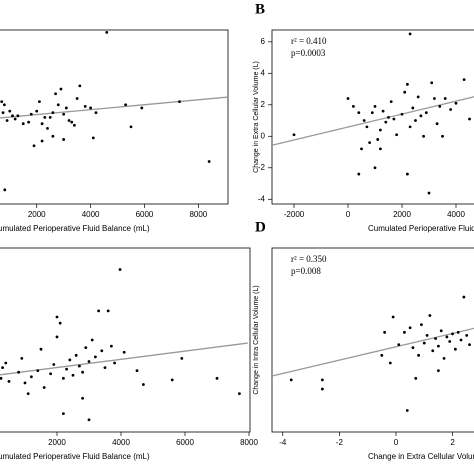 This screenshot has height=474, width=474. Describe the element at coordinates (260, 227) in the screenshot. I see `panel-label: D` at that location.